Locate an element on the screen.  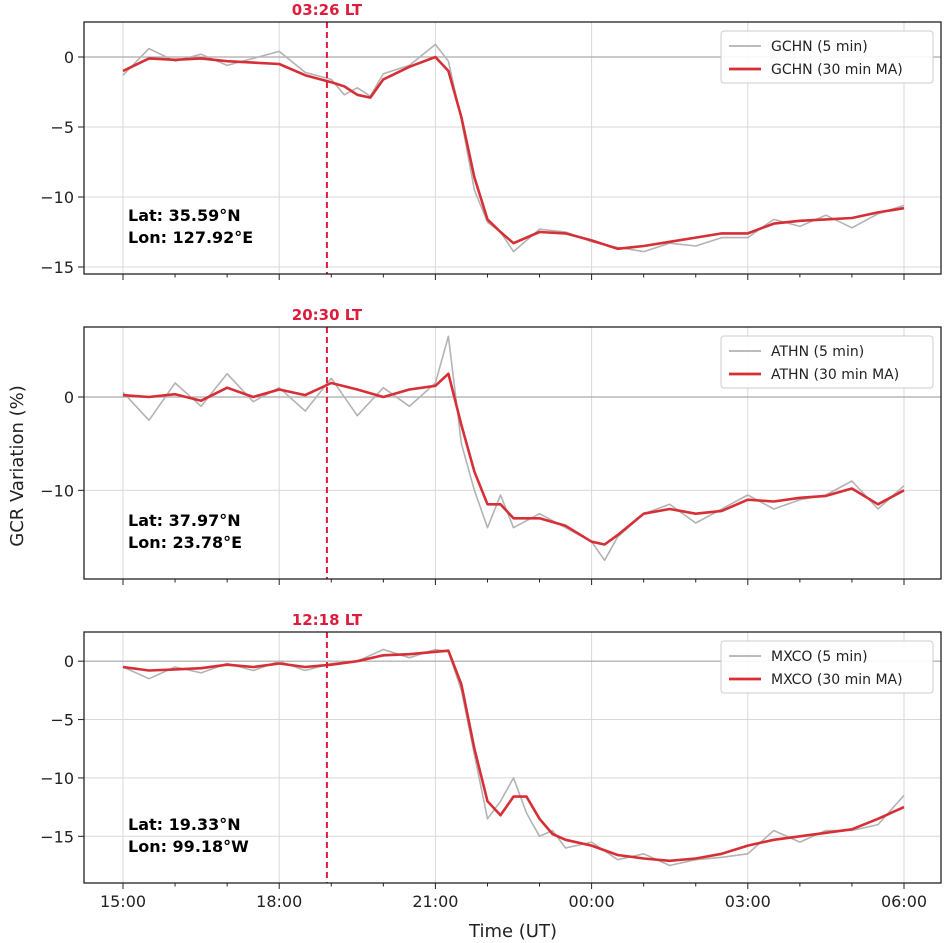
x-tick-label: 15:00 is located at coordinates (123, 901).